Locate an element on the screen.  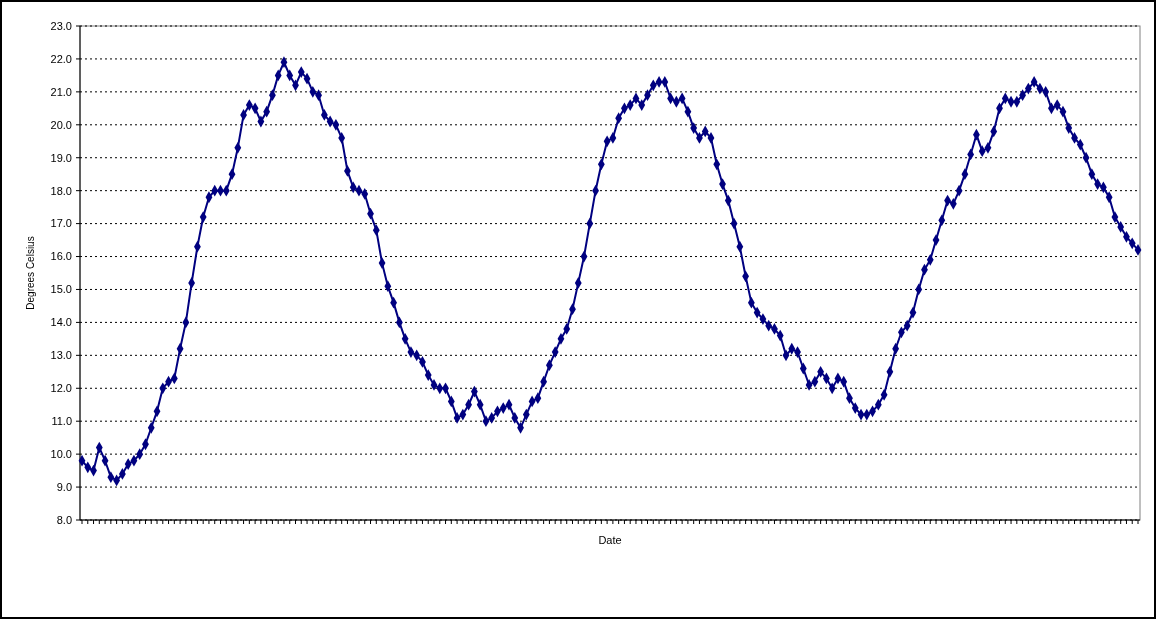
y-tick-label: 8.0 is located at coordinates (64, 519).